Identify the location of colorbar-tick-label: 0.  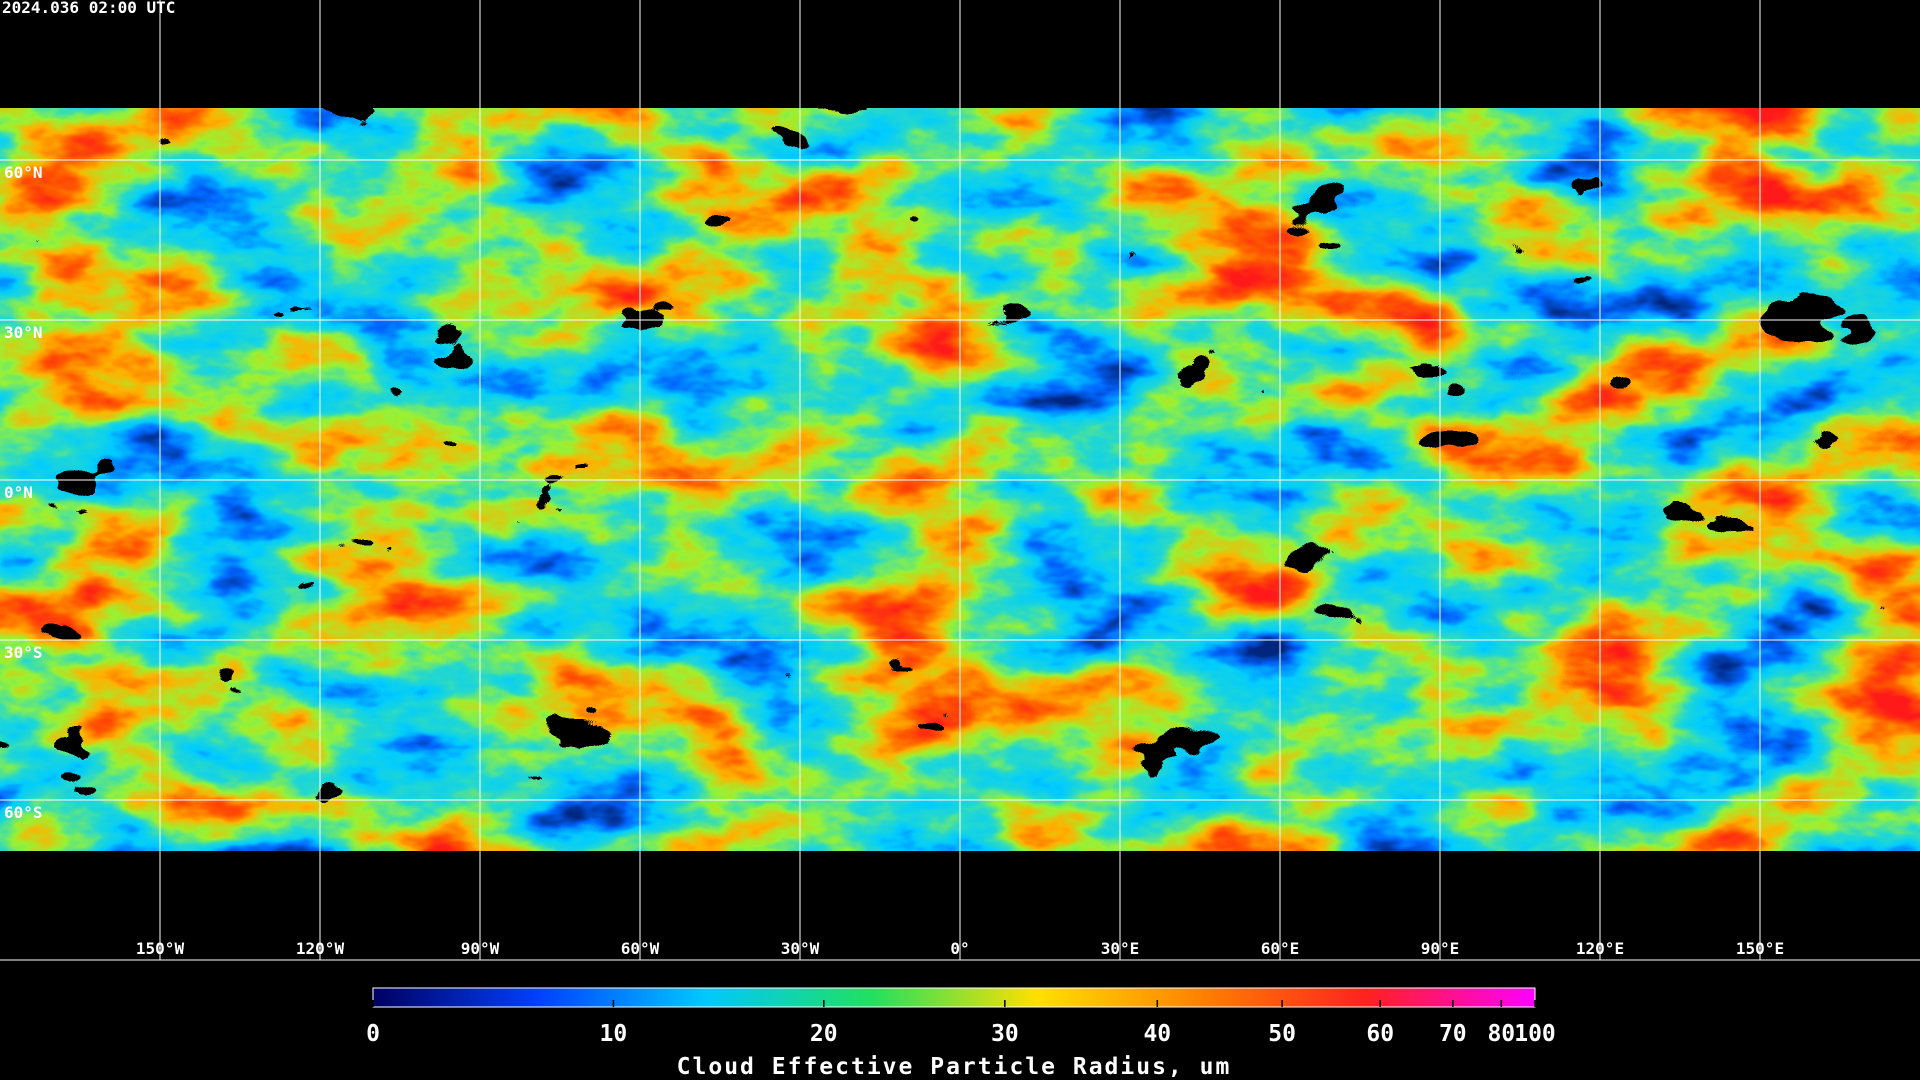
(373, 1034).